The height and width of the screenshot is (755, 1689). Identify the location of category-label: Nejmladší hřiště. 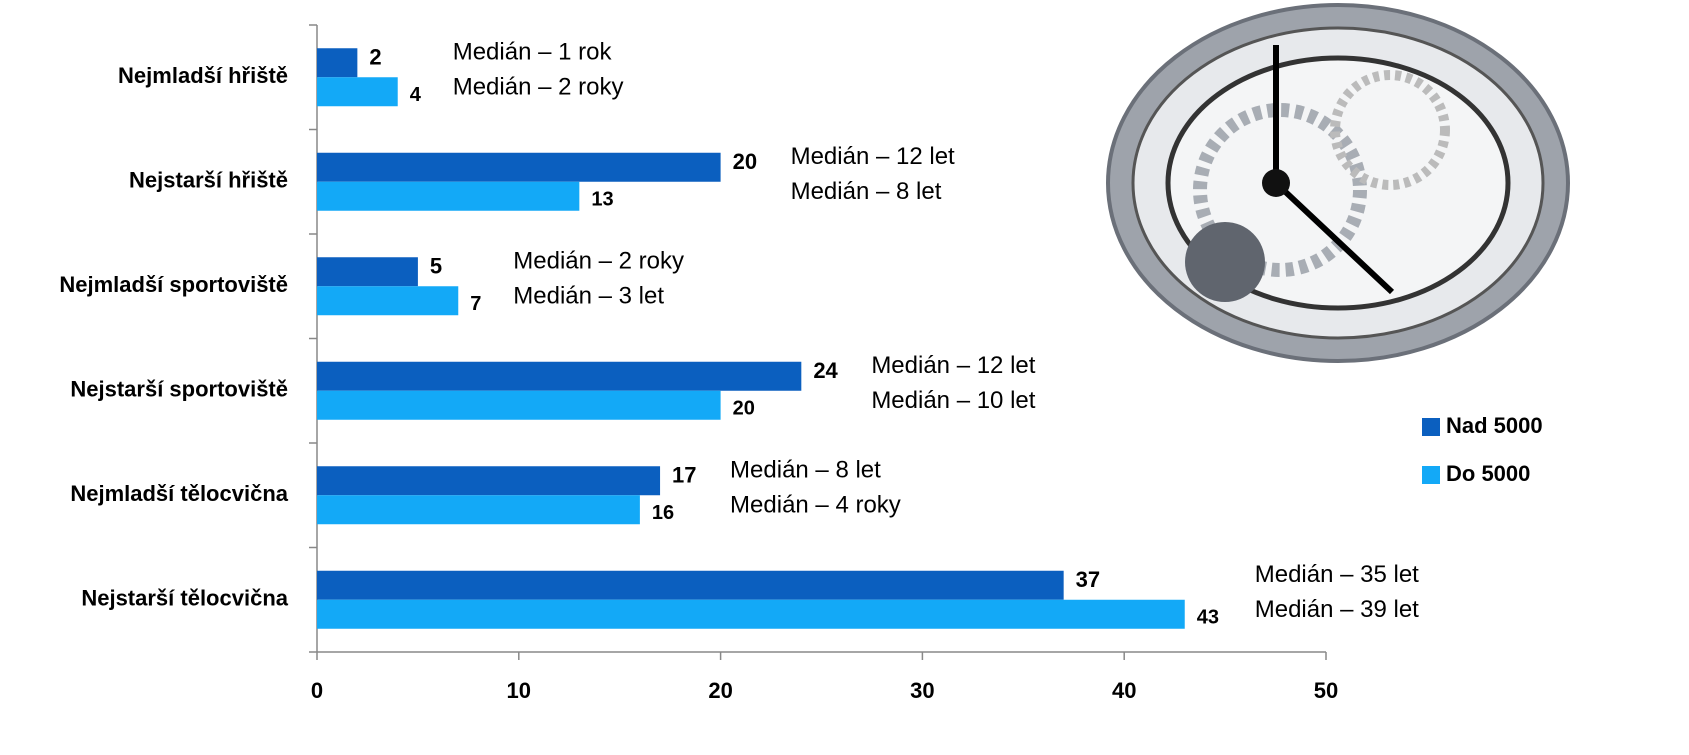
(203, 75).